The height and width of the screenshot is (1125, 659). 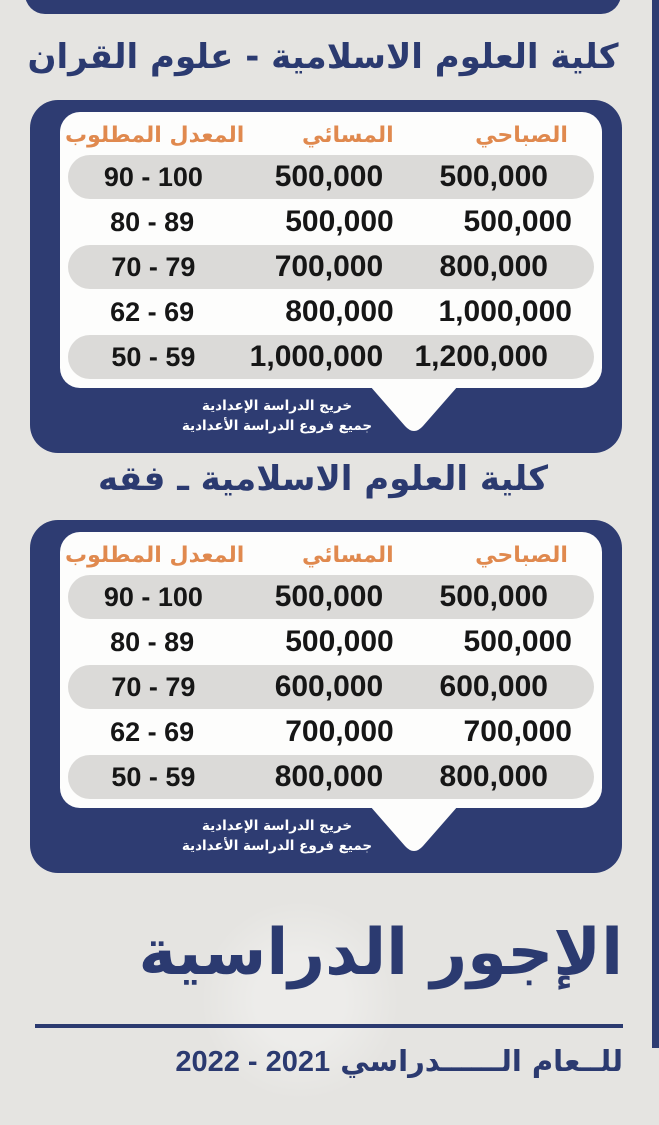 What do you see at coordinates (253, 1062) in the screenshot?
I see `academic-year-range: 2021 - 2022` at bounding box center [253, 1062].